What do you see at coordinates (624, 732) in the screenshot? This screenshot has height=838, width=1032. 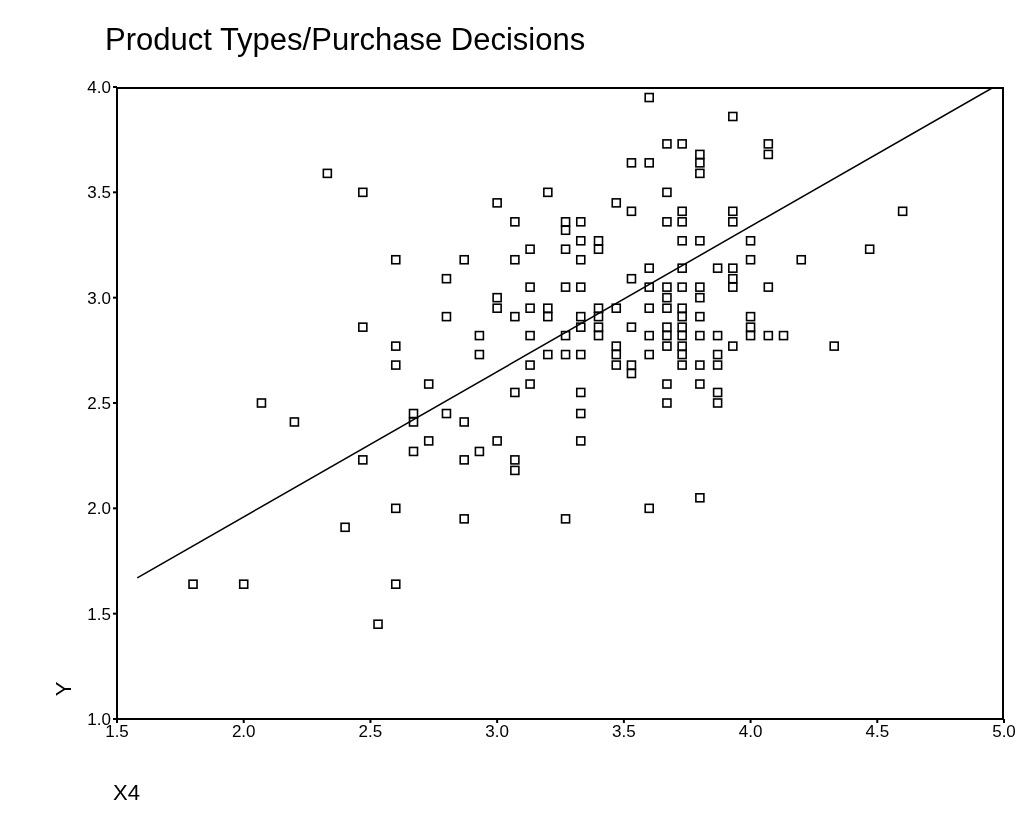 I see `x-tick-label: 3.5` at bounding box center [624, 732].